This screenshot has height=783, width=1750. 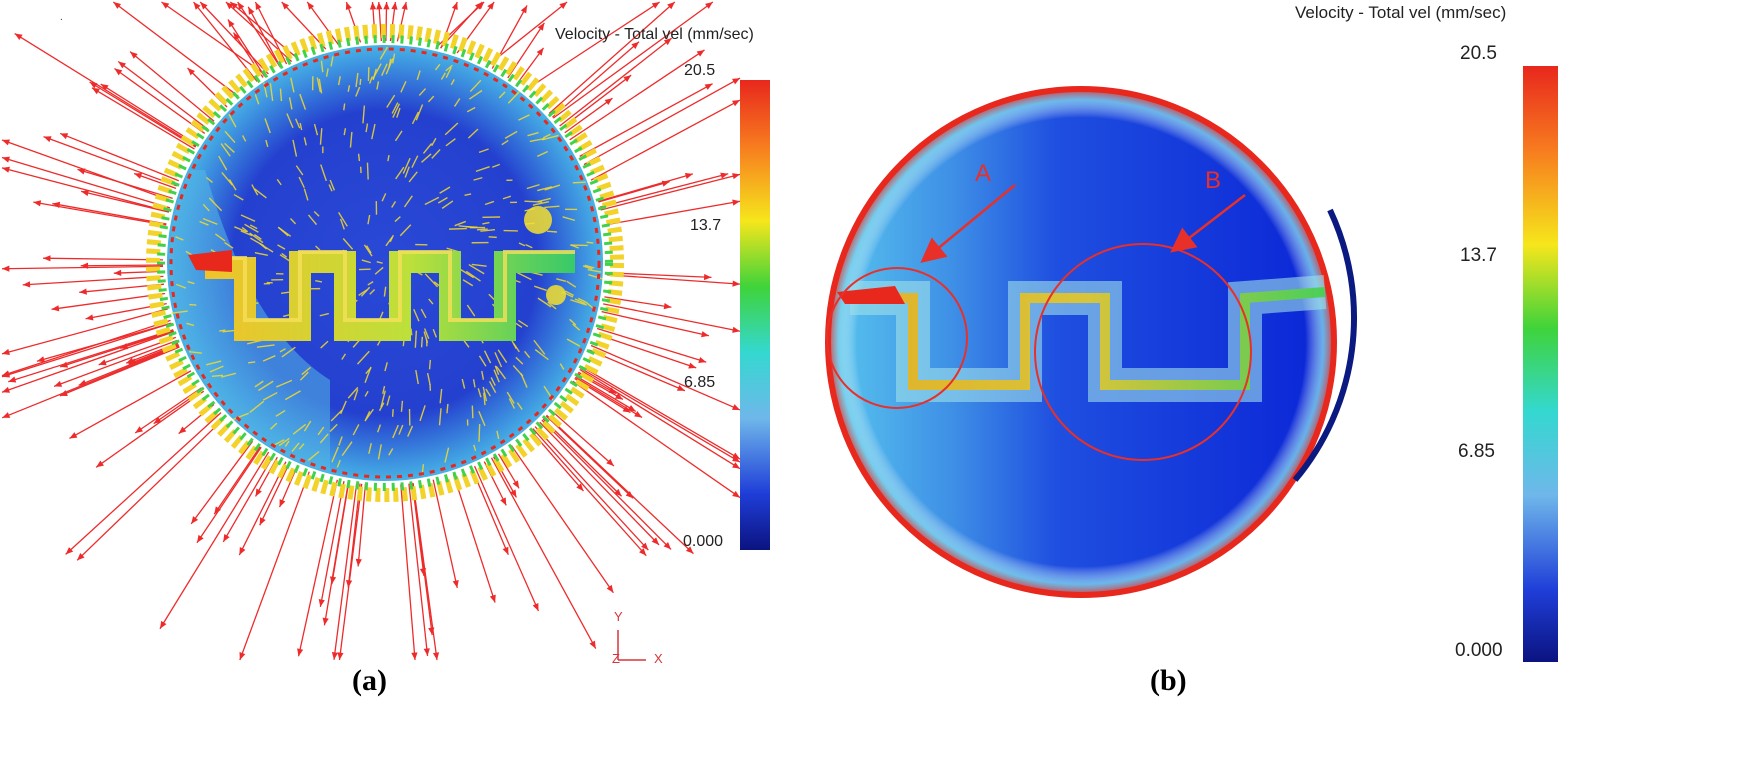 What do you see at coordinates (631, 645) in the screenshot?
I see `axis-triad` at bounding box center [631, 645].